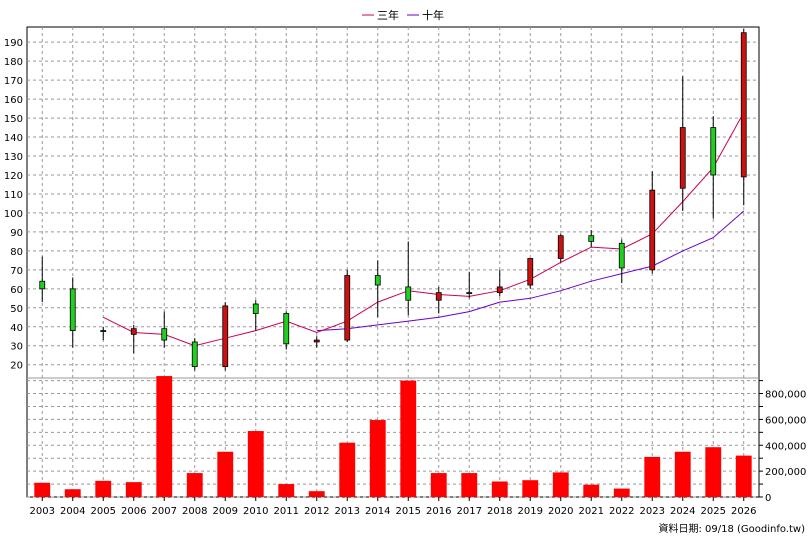  What do you see at coordinates (316, 511) in the screenshot?
I see `year-tick-label: 2012` at bounding box center [316, 511].